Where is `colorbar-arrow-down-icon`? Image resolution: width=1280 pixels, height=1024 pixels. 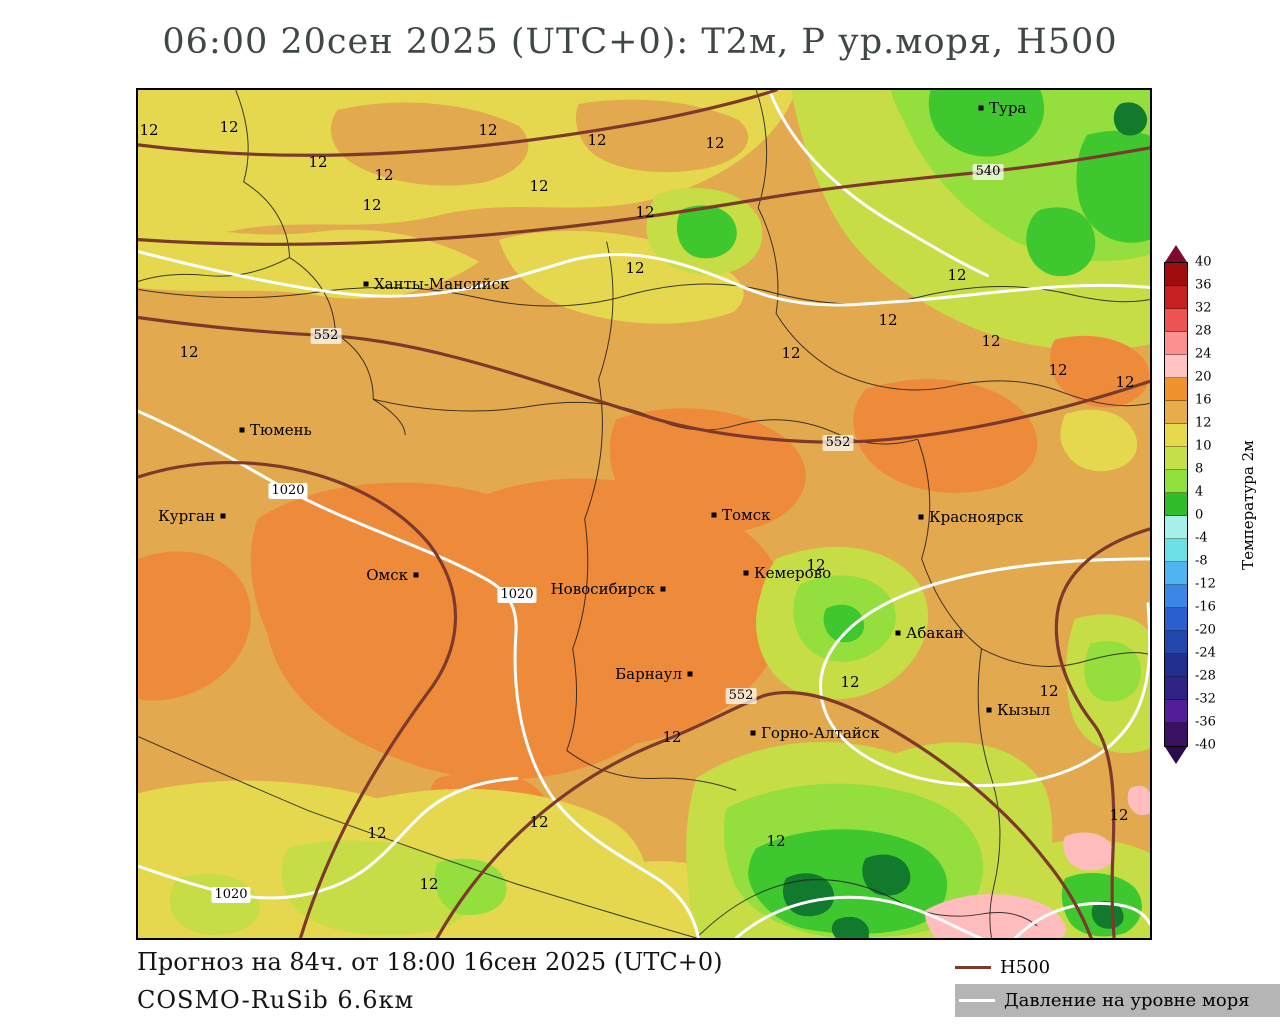 colorbar-arrow-down-icon is located at coordinates (1176, 755).